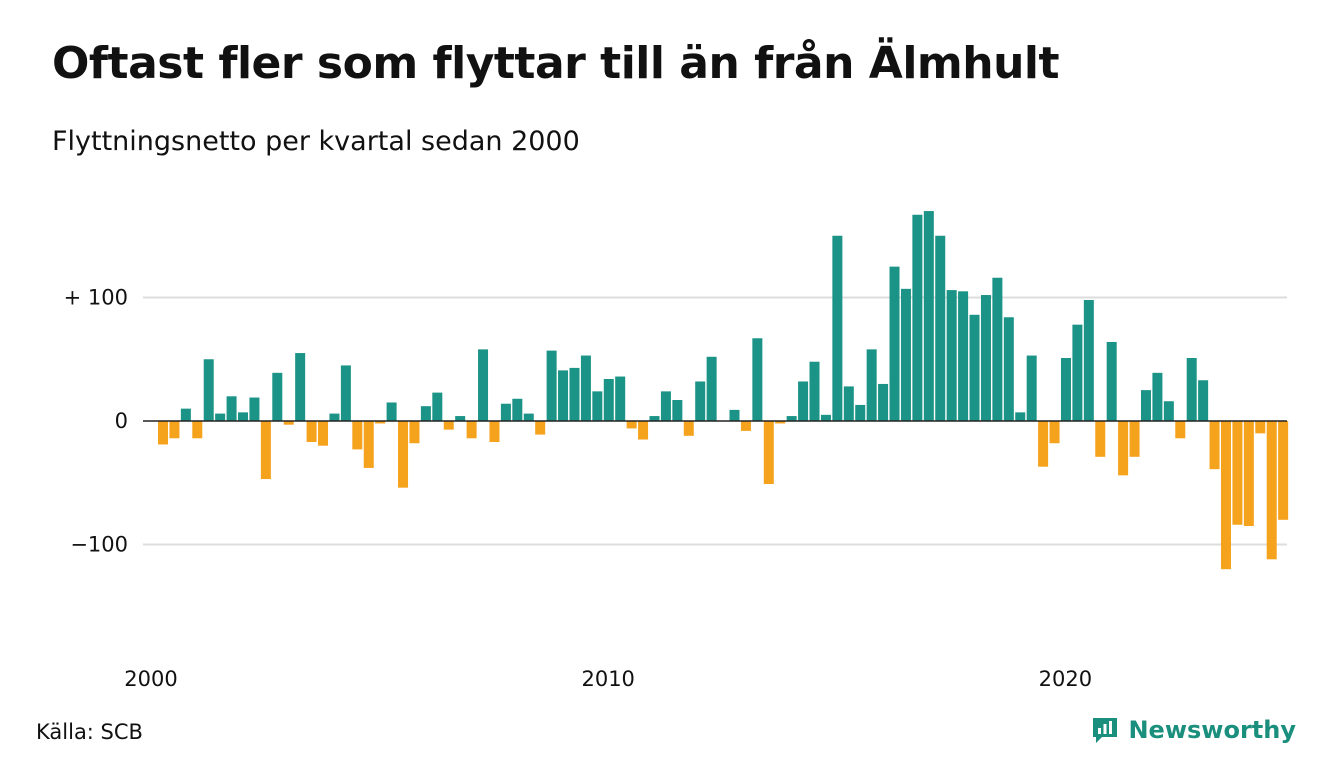 The height and width of the screenshot is (780, 1340). Describe the element at coordinates (121, 421) in the screenshot. I see `y-tick-label: 0` at that location.